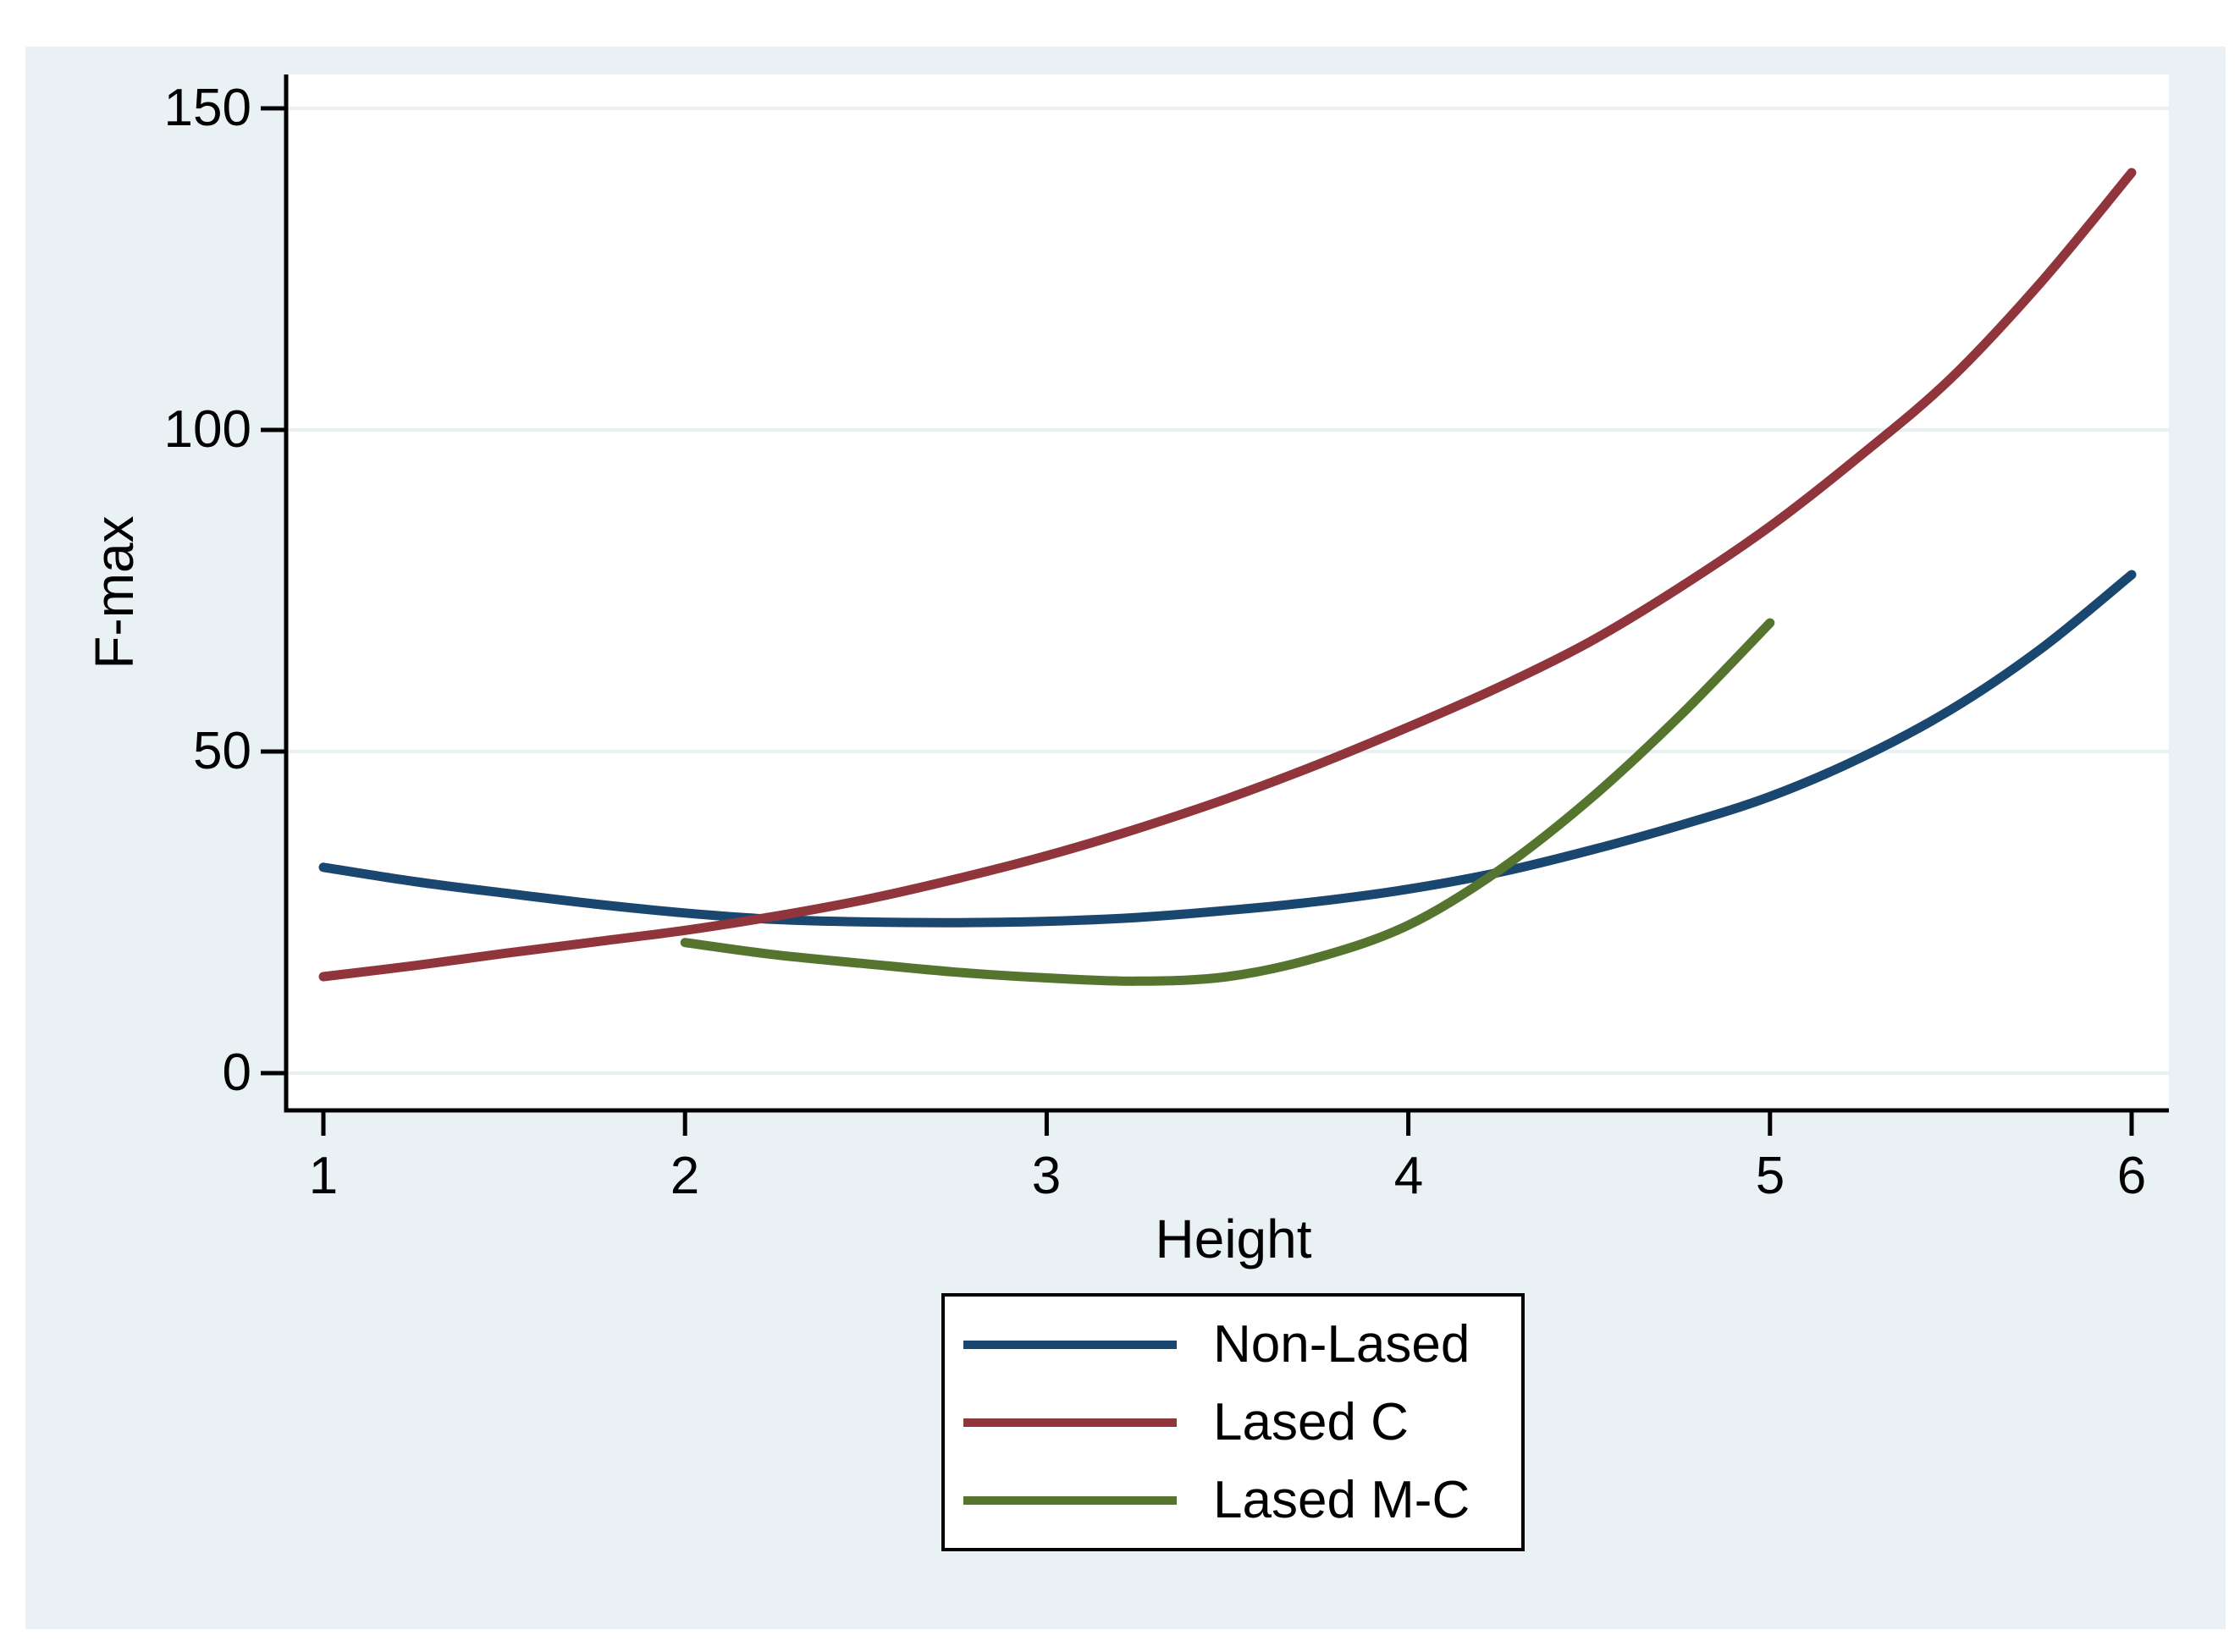  Describe the element at coordinates (114, 592) in the screenshot. I see `y-axis-title: F-max` at that location.